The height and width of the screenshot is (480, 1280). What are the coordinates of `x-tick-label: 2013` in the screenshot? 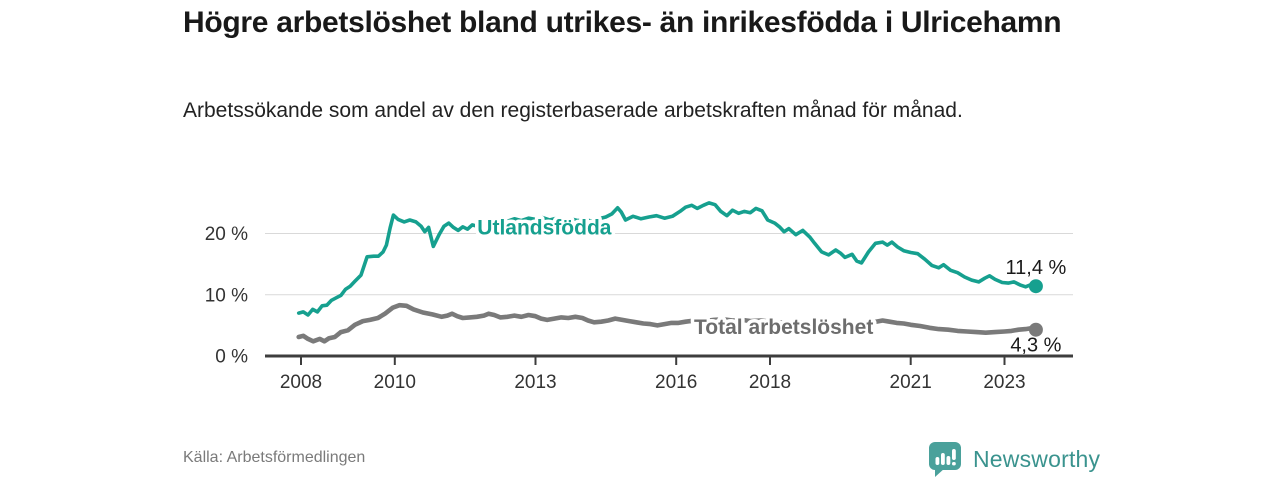 It's located at (535, 382).